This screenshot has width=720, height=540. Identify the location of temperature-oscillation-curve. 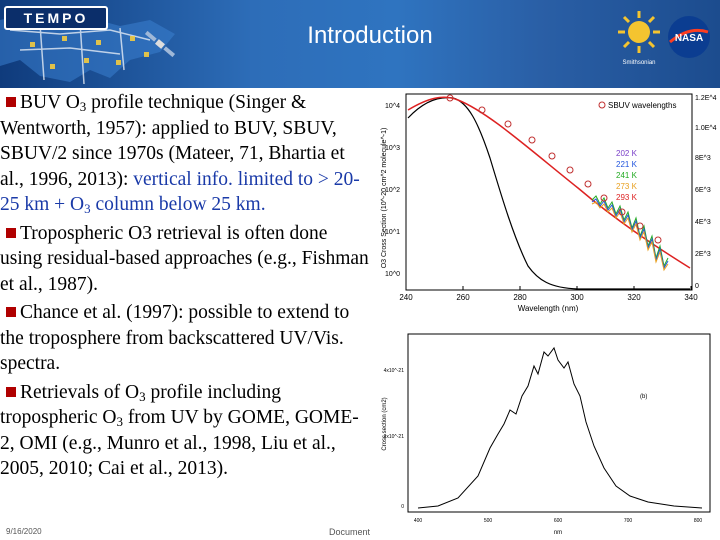
(630, 236).